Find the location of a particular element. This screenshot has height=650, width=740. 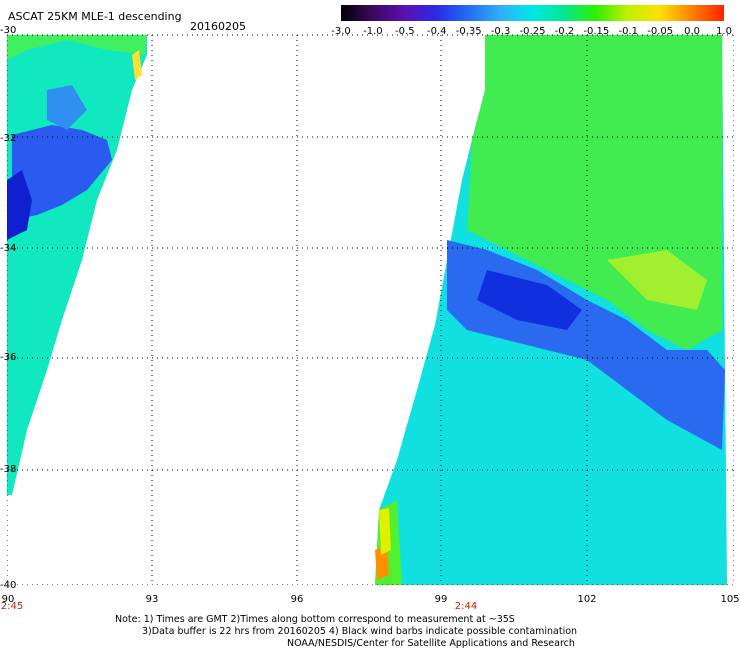

colorbar-tick-label: -1.0 is located at coordinates (373, 31).